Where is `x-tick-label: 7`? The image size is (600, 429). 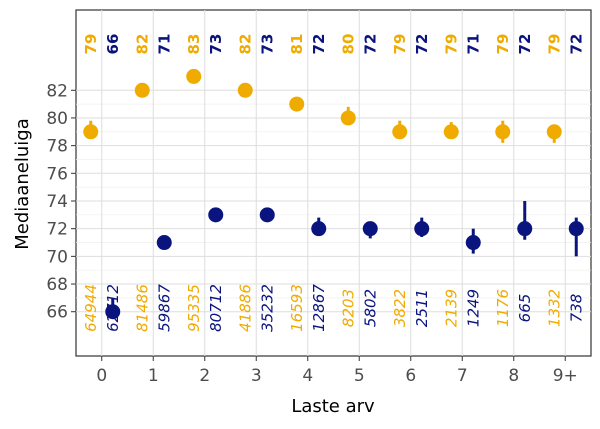
x-tick-label: 7 is located at coordinates (462, 376).